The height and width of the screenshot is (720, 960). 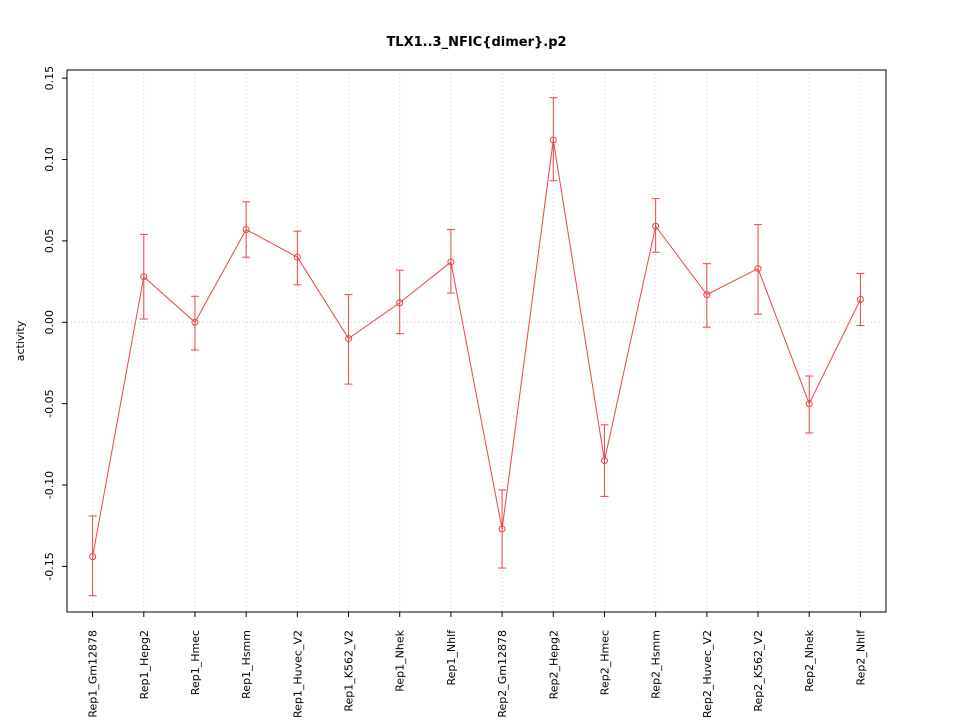 I want to click on x-tick-label: Rep2_Hmec, so click(x=604, y=662).